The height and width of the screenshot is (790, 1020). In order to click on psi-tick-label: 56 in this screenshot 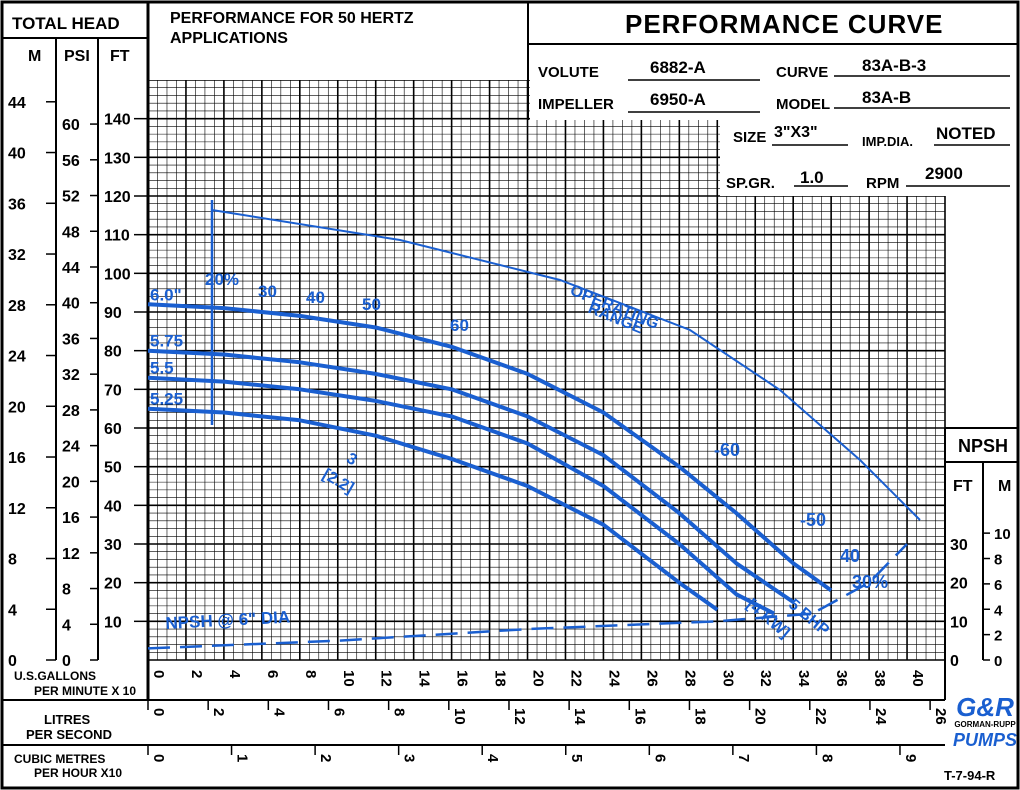, I will do `click(71, 161)`.